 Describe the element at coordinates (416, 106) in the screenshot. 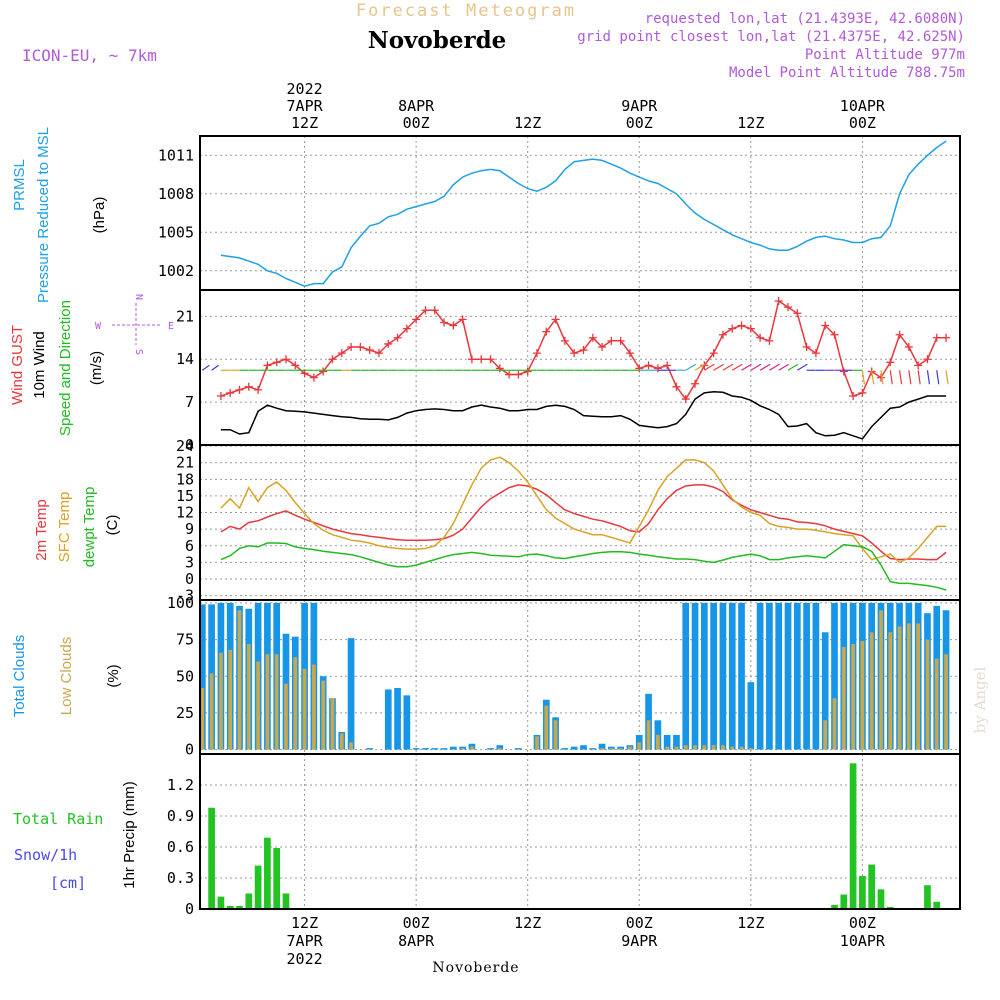

I see `top-time-label: 8APR` at that location.